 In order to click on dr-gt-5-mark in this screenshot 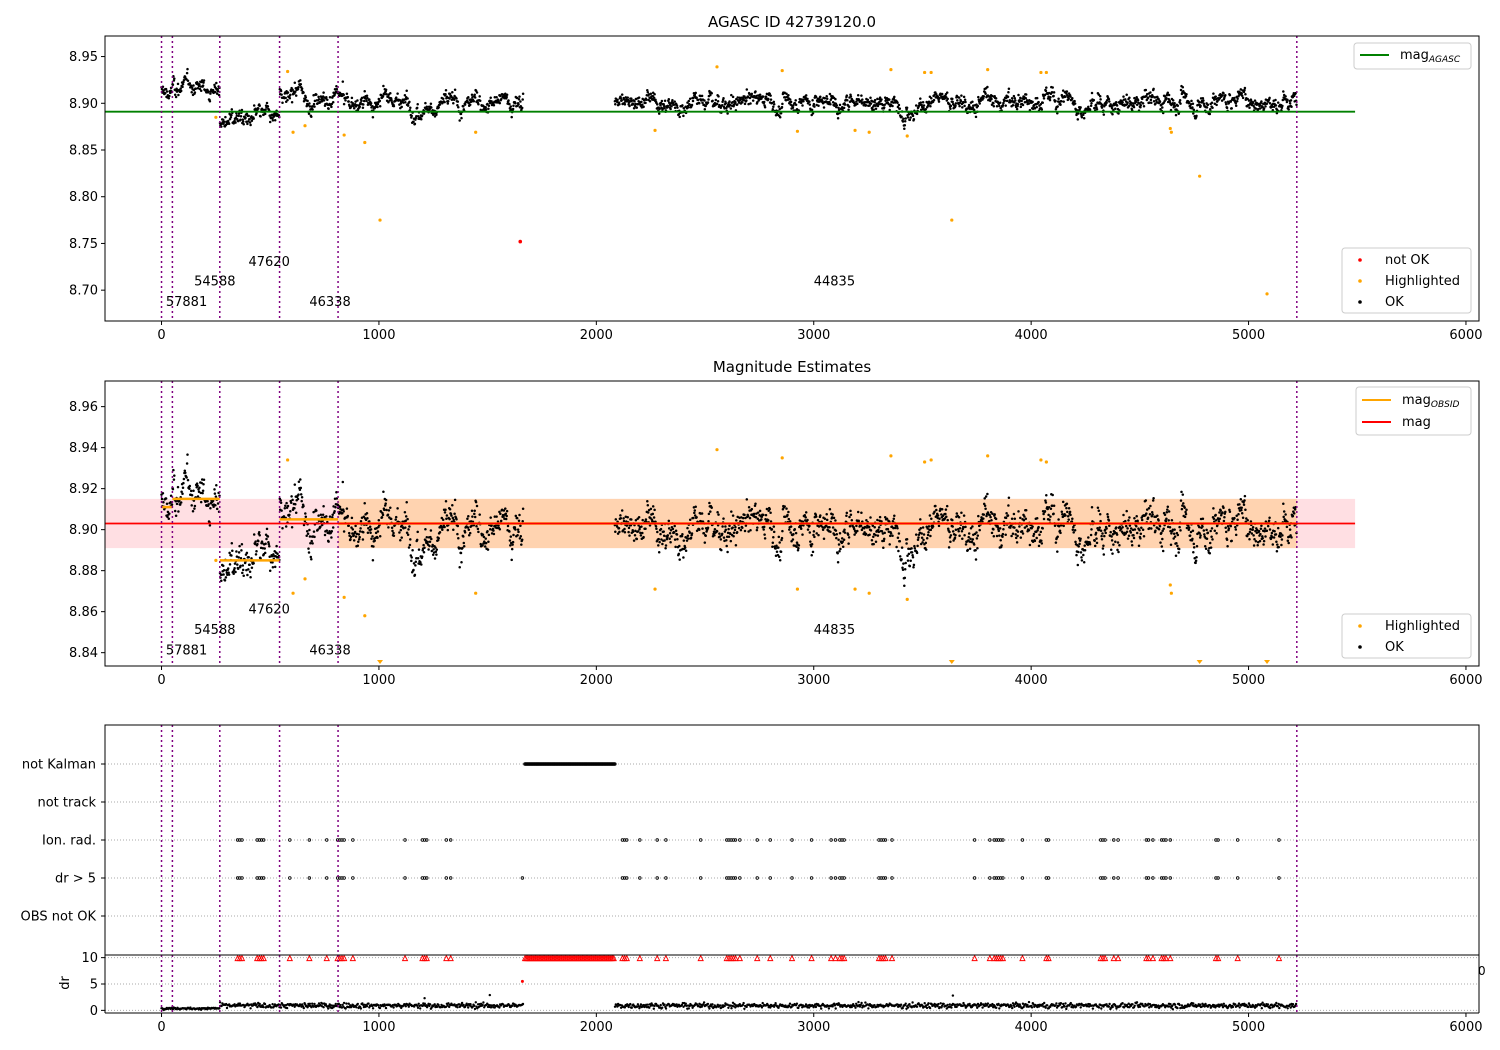, I will do `click(770, 878)`.